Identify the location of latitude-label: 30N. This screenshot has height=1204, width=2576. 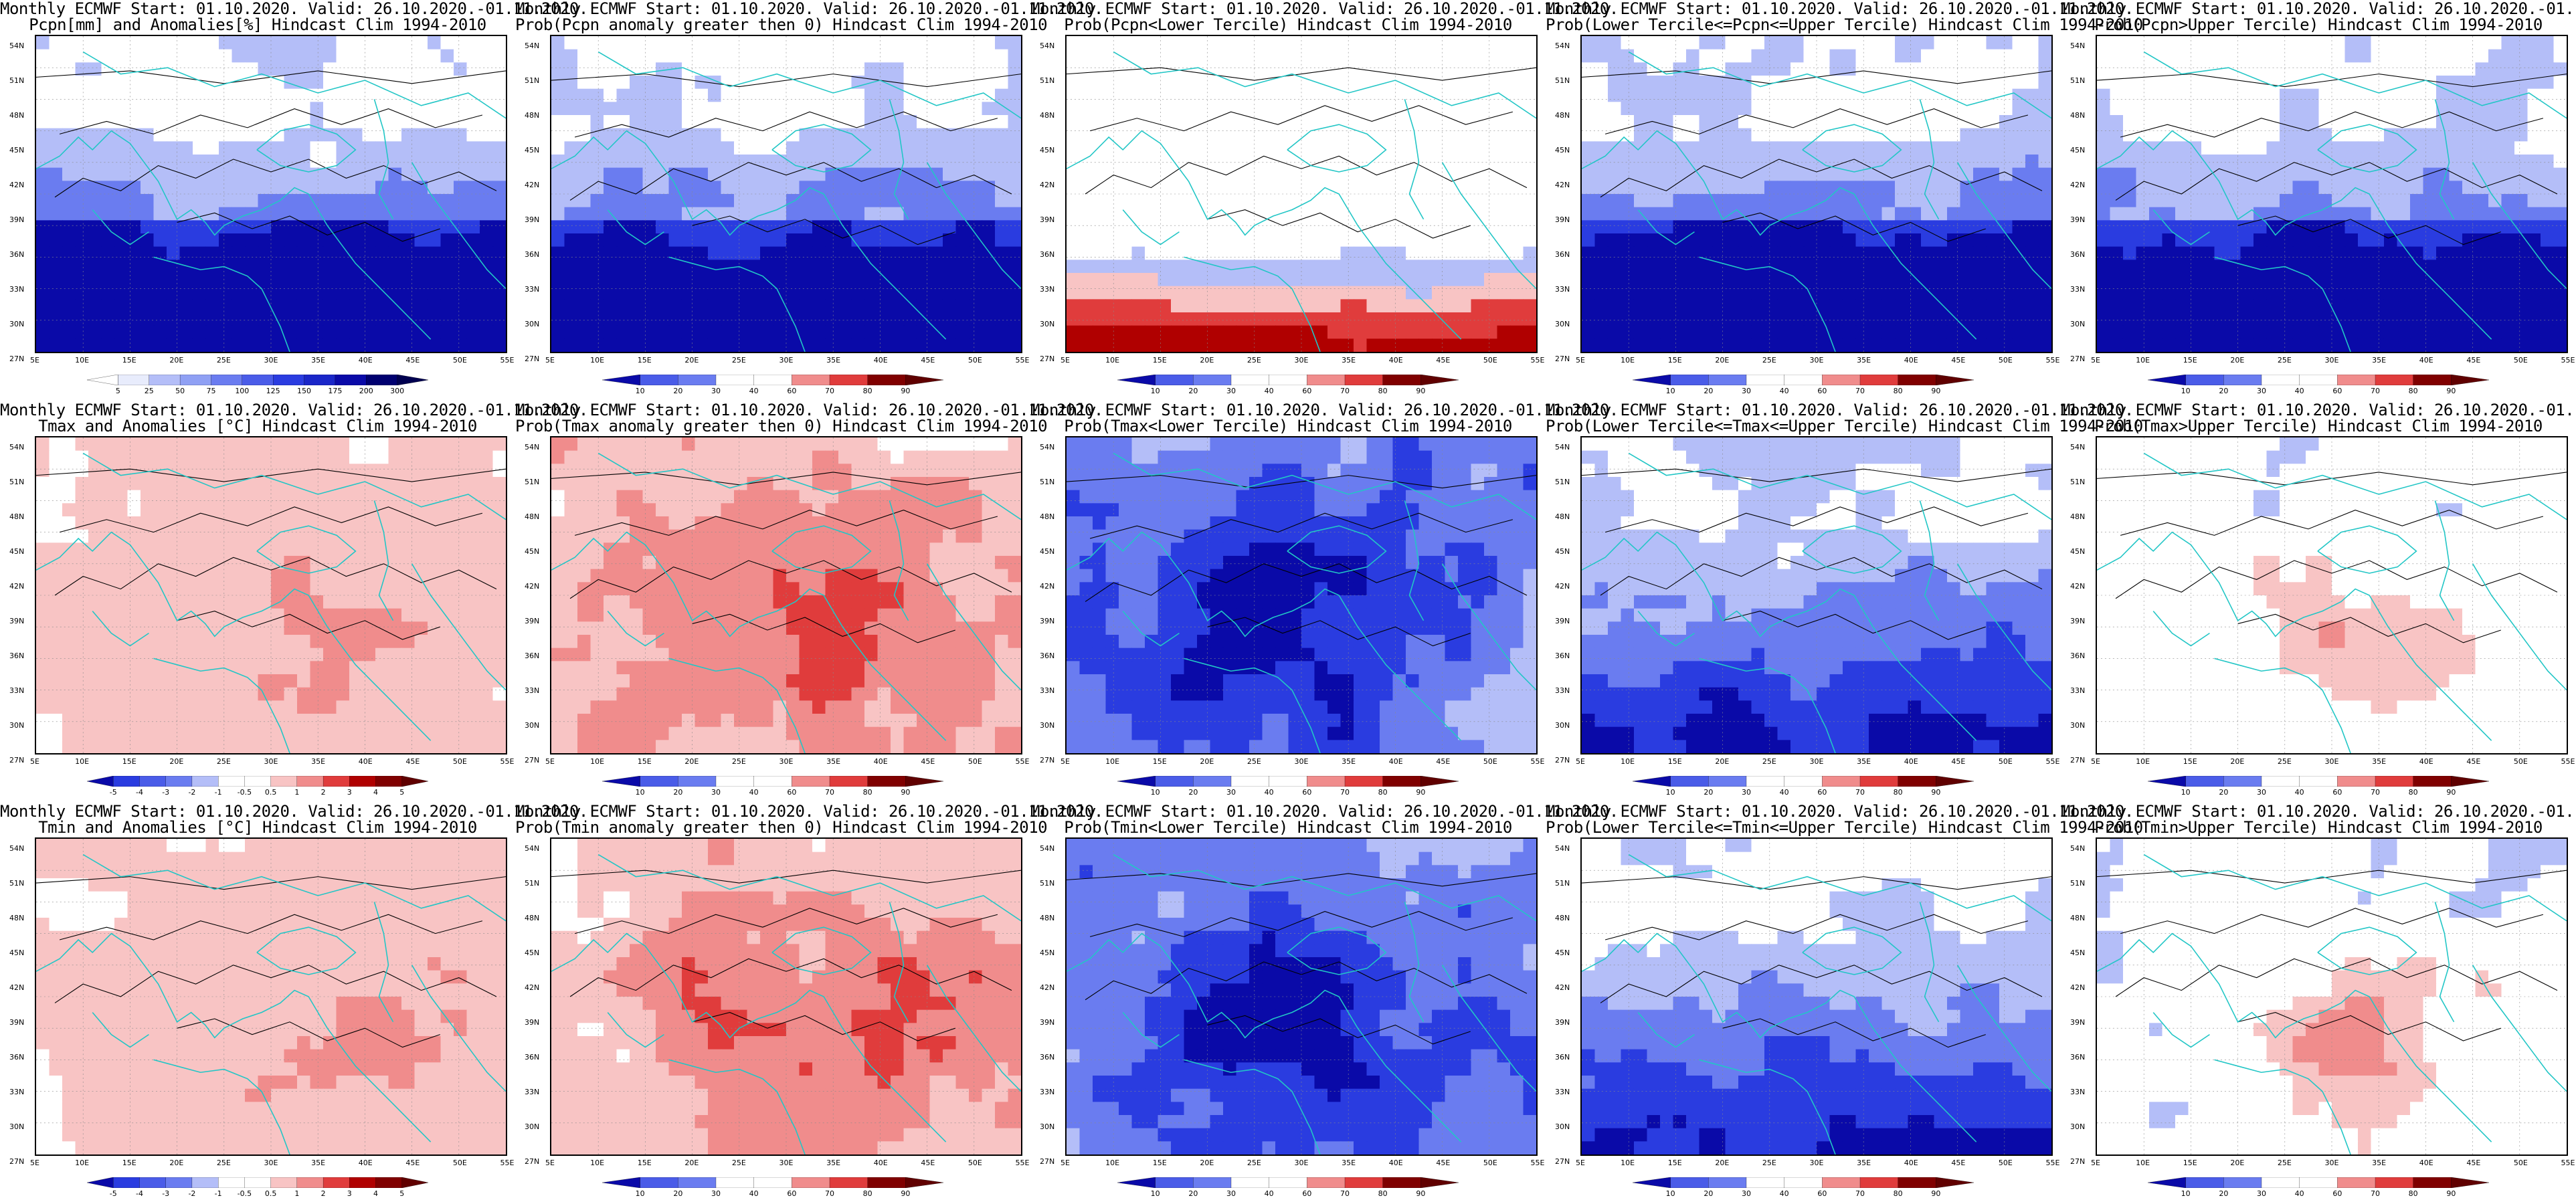
(1562, 324).